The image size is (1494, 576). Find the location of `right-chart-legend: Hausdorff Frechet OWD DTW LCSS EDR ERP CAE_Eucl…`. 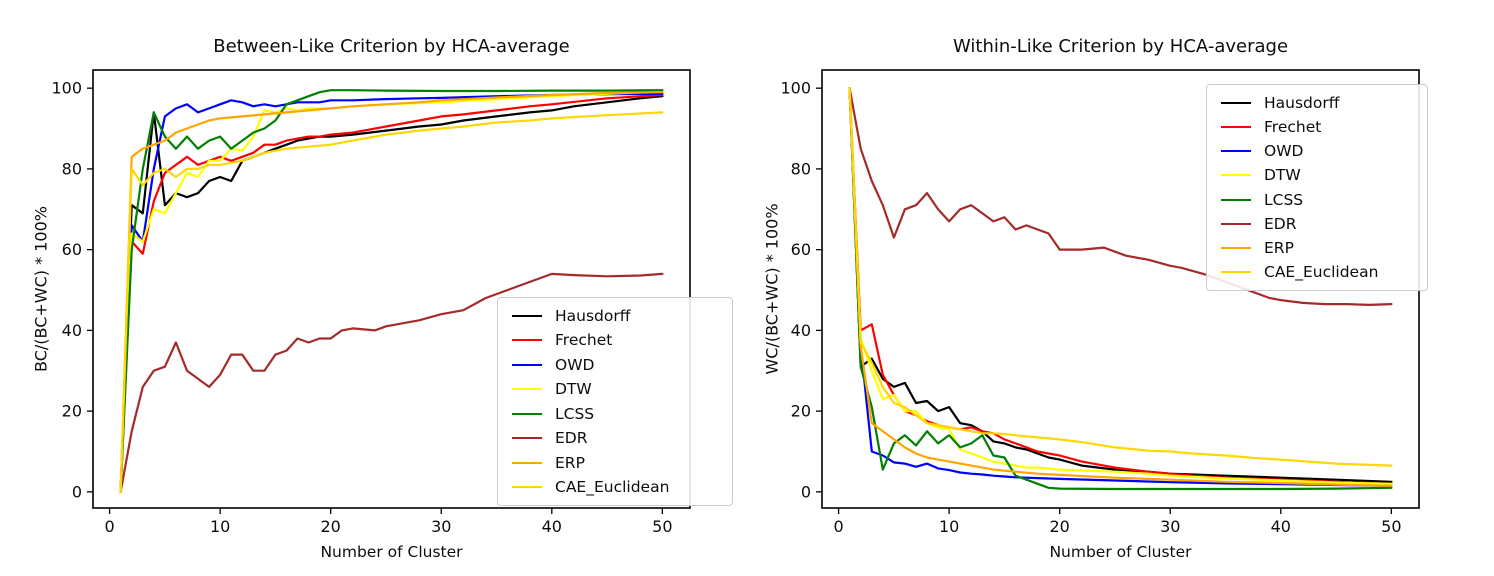

right-chart-legend: Hausdorff Frechet OWD DTW LCSS EDR ERP CAE_Eucl… is located at coordinates (1317, 187).